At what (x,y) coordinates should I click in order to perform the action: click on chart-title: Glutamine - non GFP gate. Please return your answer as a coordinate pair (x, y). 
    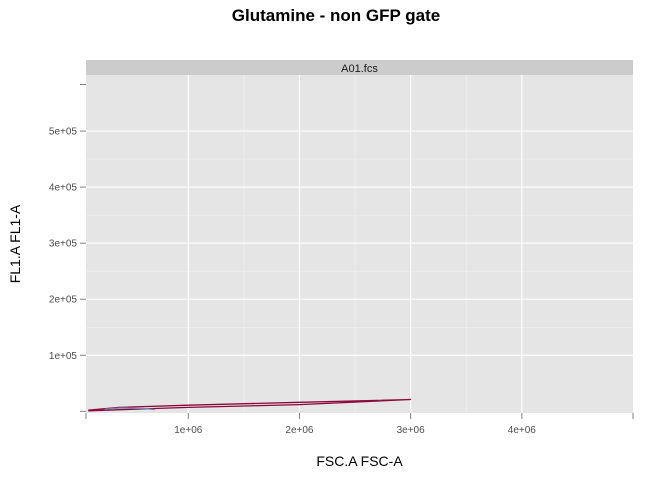
    Looking at the image, I should click on (336, 15).